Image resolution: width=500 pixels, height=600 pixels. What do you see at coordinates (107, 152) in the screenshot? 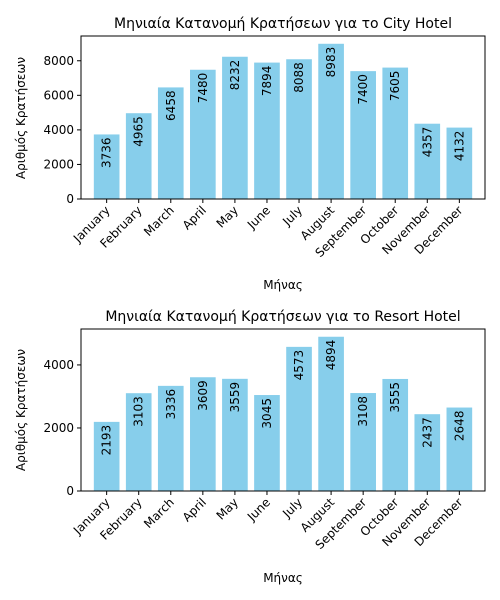
I see `bar-value-label: 3736` at bounding box center [107, 152].